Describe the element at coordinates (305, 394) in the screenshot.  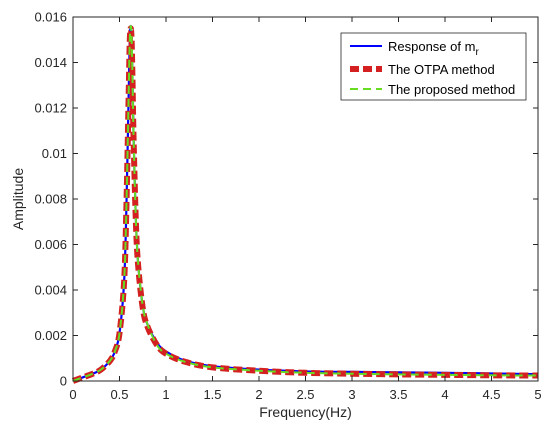
I see `x-tick-label: 2.5` at that location.